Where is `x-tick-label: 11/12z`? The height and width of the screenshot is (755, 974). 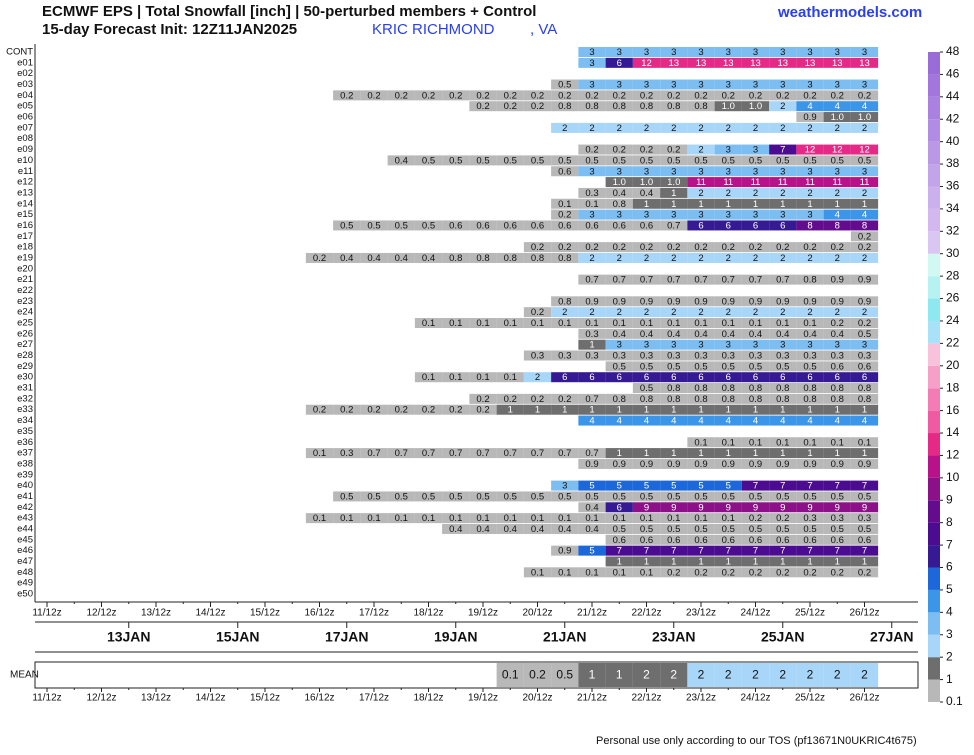
x-tick-label: 11/12z is located at coordinates (46, 613).